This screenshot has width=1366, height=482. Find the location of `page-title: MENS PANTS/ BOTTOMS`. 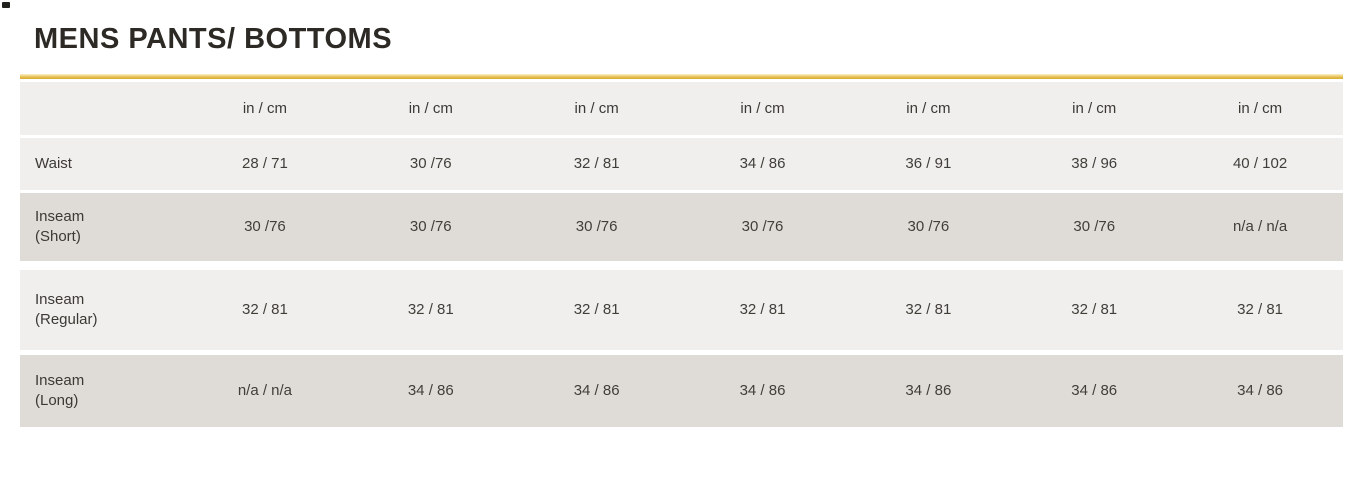

page-title: MENS PANTS/ BOTTOMS is located at coordinates (213, 39).